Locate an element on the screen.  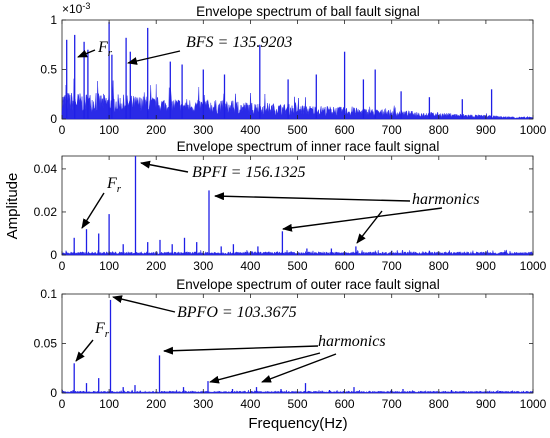
y-tick-label: 0.02 is located at coordinates (46, 212).